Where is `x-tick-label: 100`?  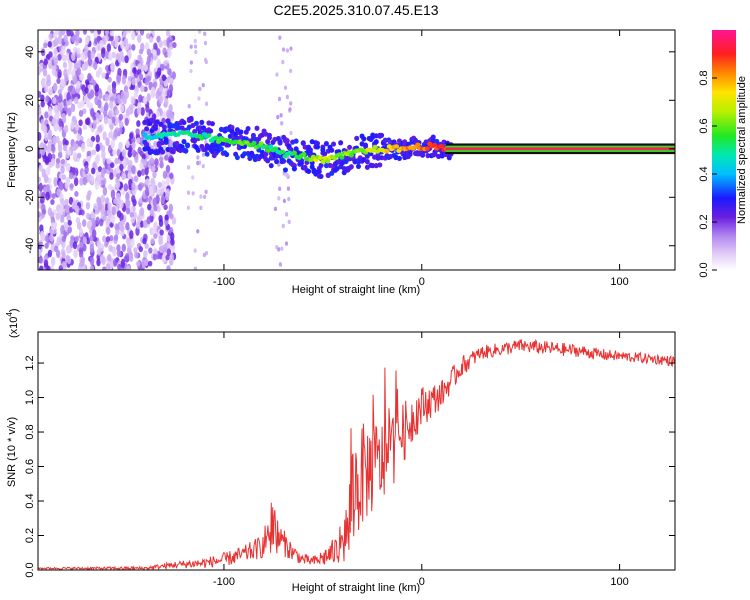
x-tick-label: 100 is located at coordinates (619, 582).